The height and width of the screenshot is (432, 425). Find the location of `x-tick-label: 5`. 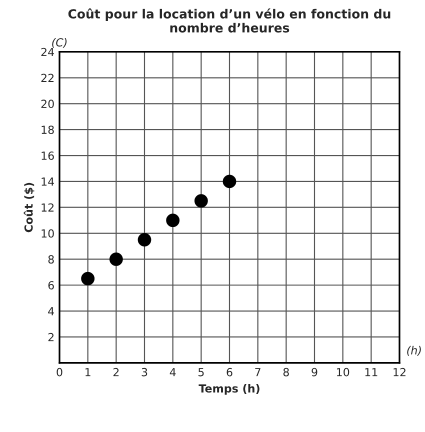

x-tick-label: 5 is located at coordinates (201, 372).